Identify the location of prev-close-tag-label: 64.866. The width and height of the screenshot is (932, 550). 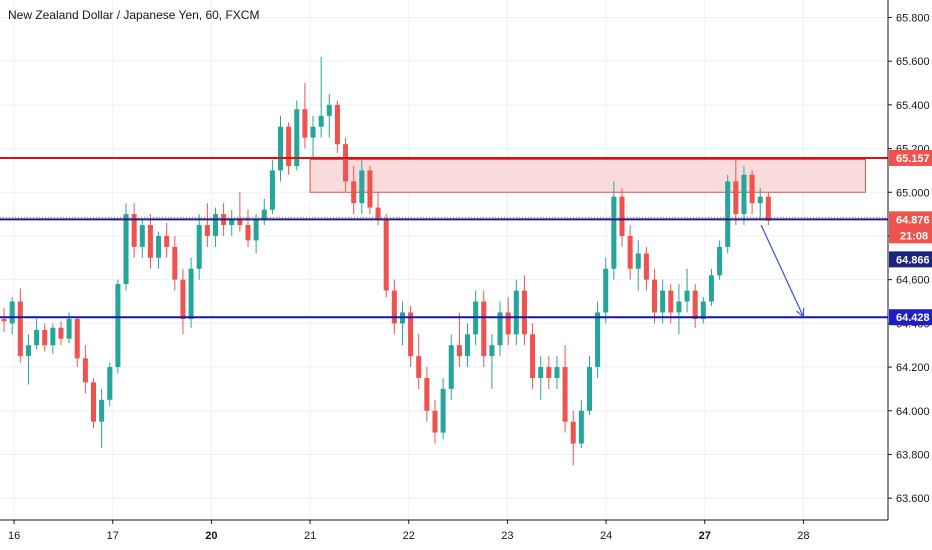
(913, 260).